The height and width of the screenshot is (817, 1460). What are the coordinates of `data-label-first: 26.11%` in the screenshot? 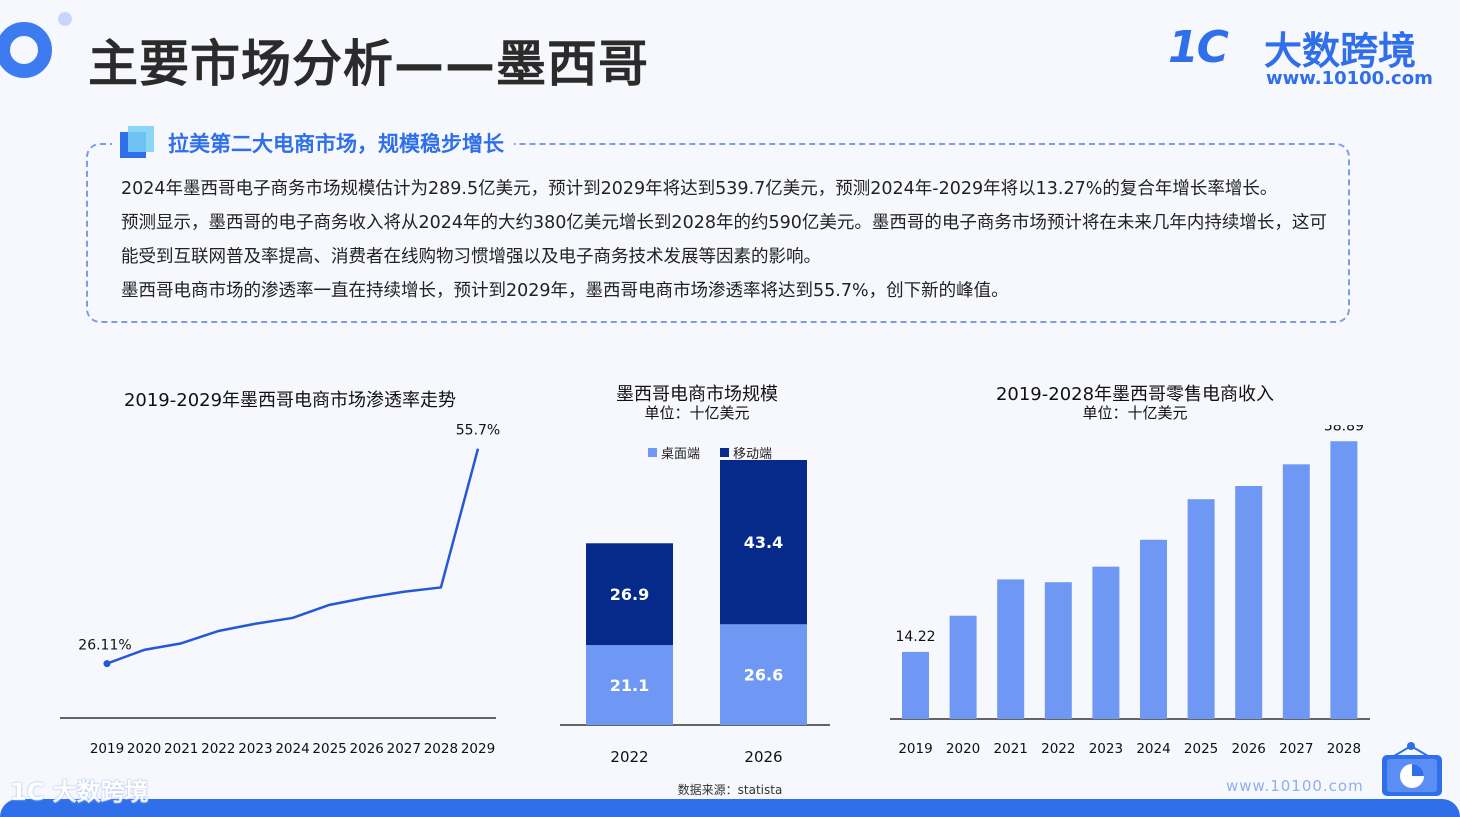 It's located at (104, 646).